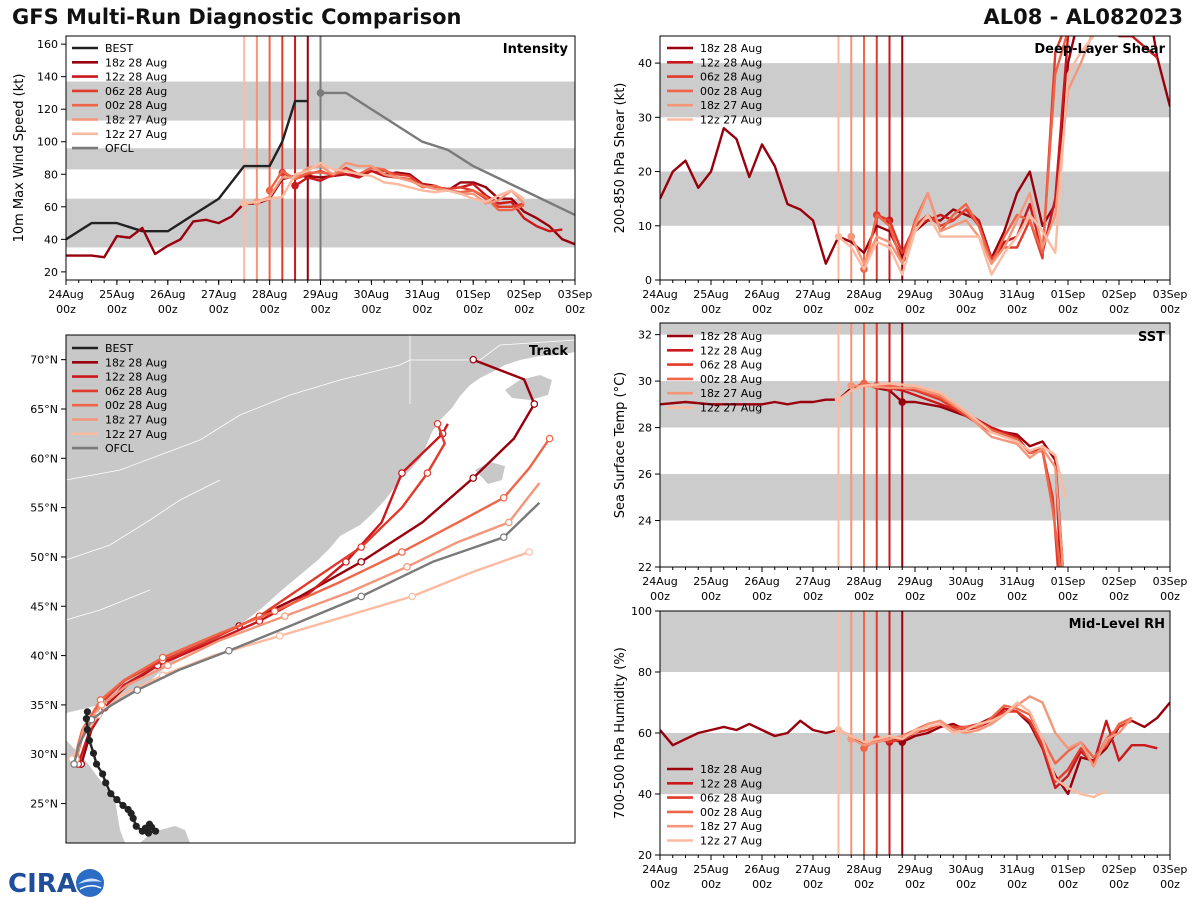 The image size is (1200, 900). Describe the element at coordinates (44, 409) in the screenshot. I see `track-ytick-label: 65°N` at that location.